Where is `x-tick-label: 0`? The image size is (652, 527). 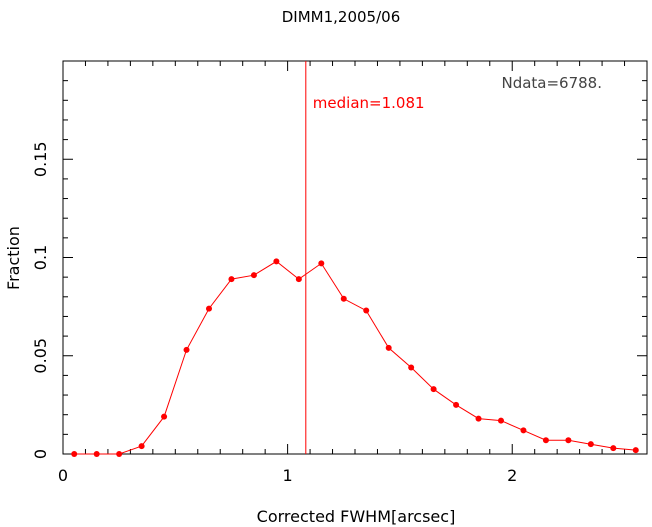 x-tick-label: 0 is located at coordinates (63, 475).